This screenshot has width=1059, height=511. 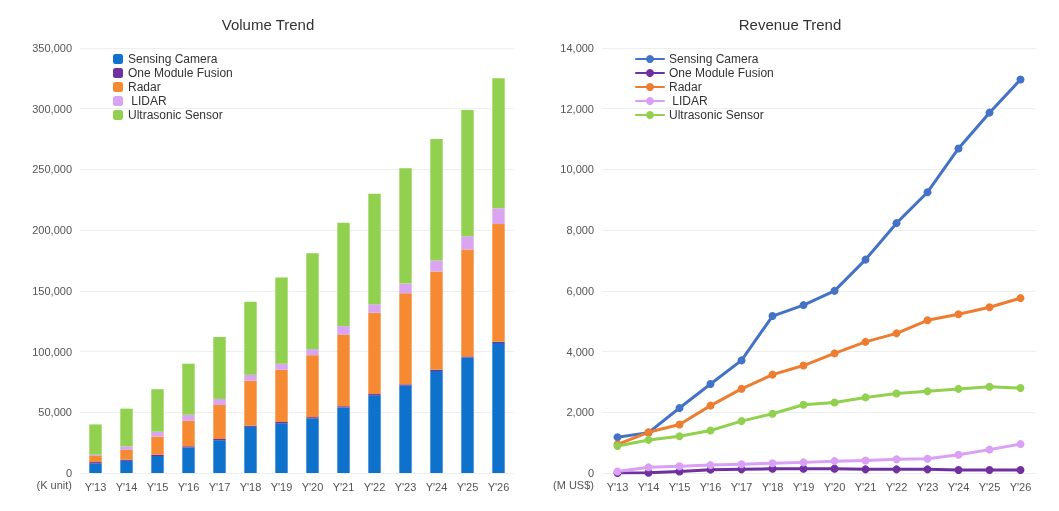 I want to click on y-tick-label: 14,000, so click(x=577, y=48).